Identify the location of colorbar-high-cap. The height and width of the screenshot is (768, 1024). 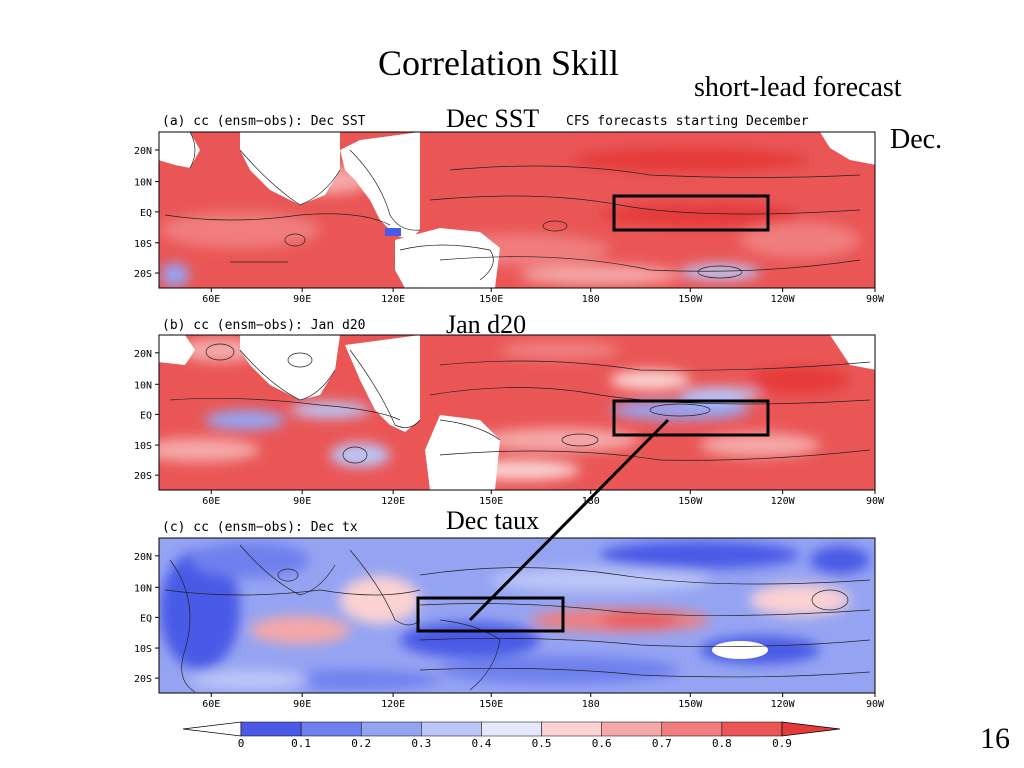
(811, 729).